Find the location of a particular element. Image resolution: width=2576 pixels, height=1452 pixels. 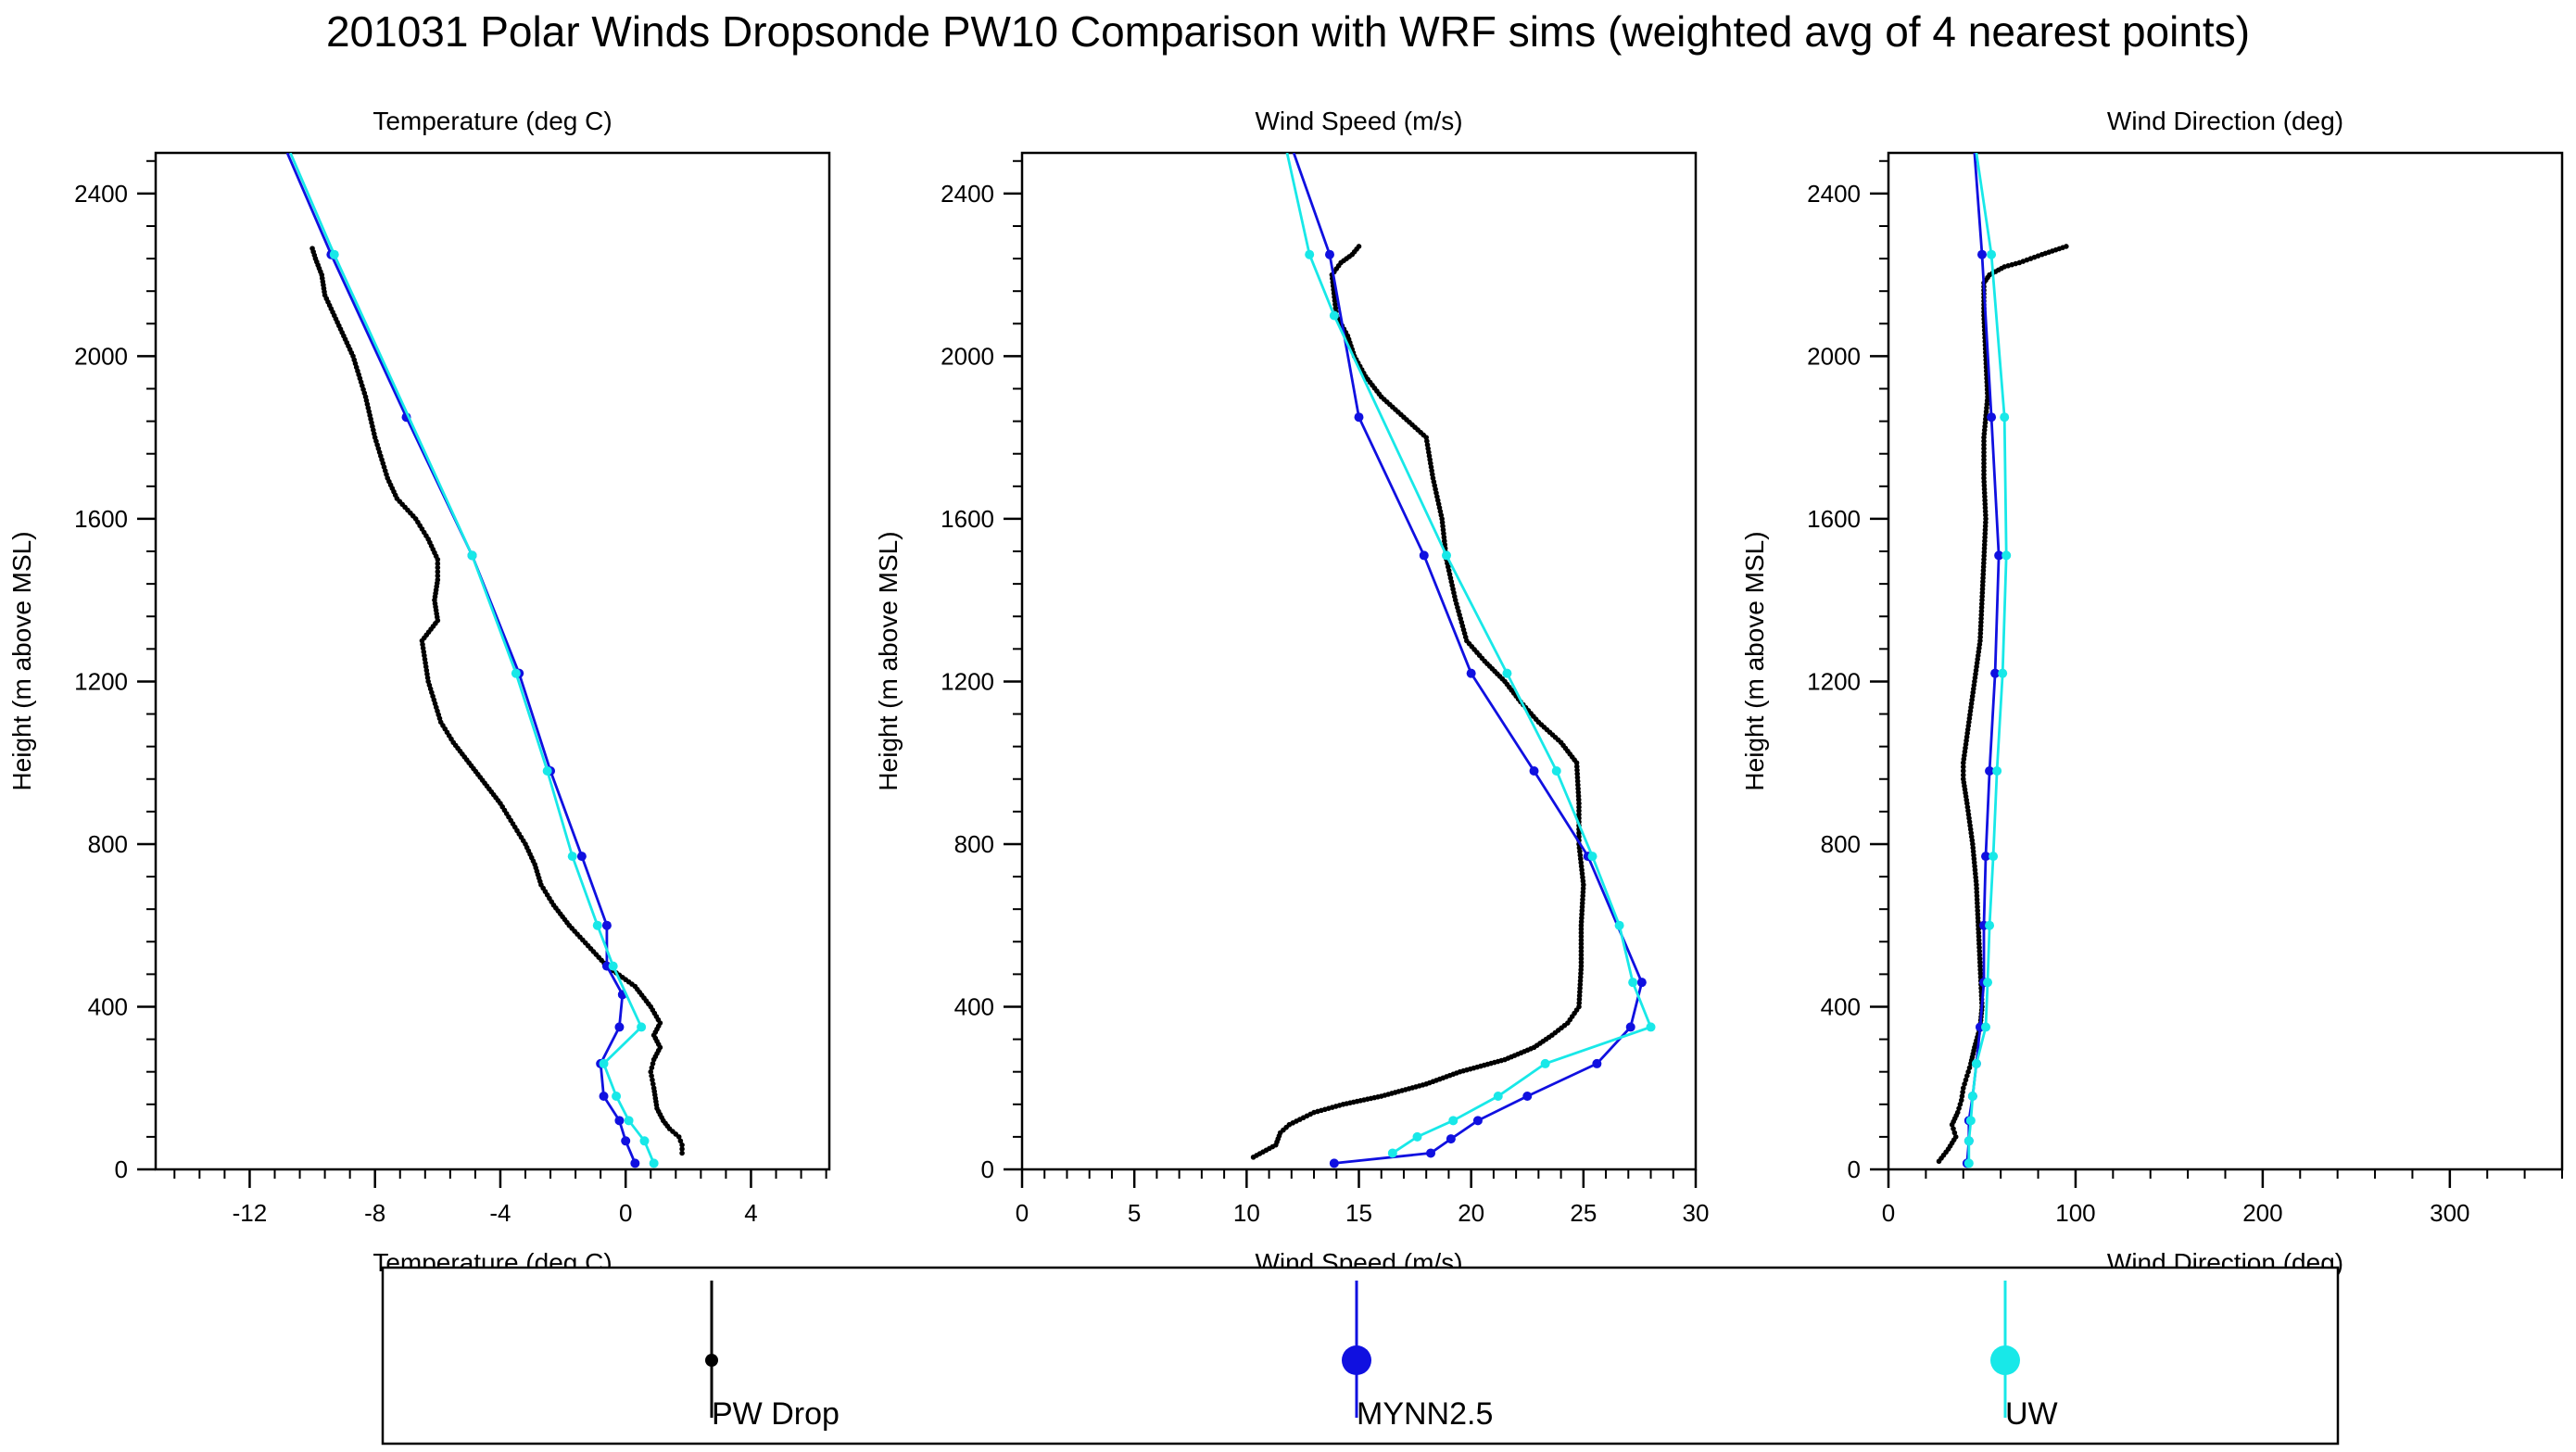

legend: PW Drop MYNN2.5 UW is located at coordinates (1360, 1356).